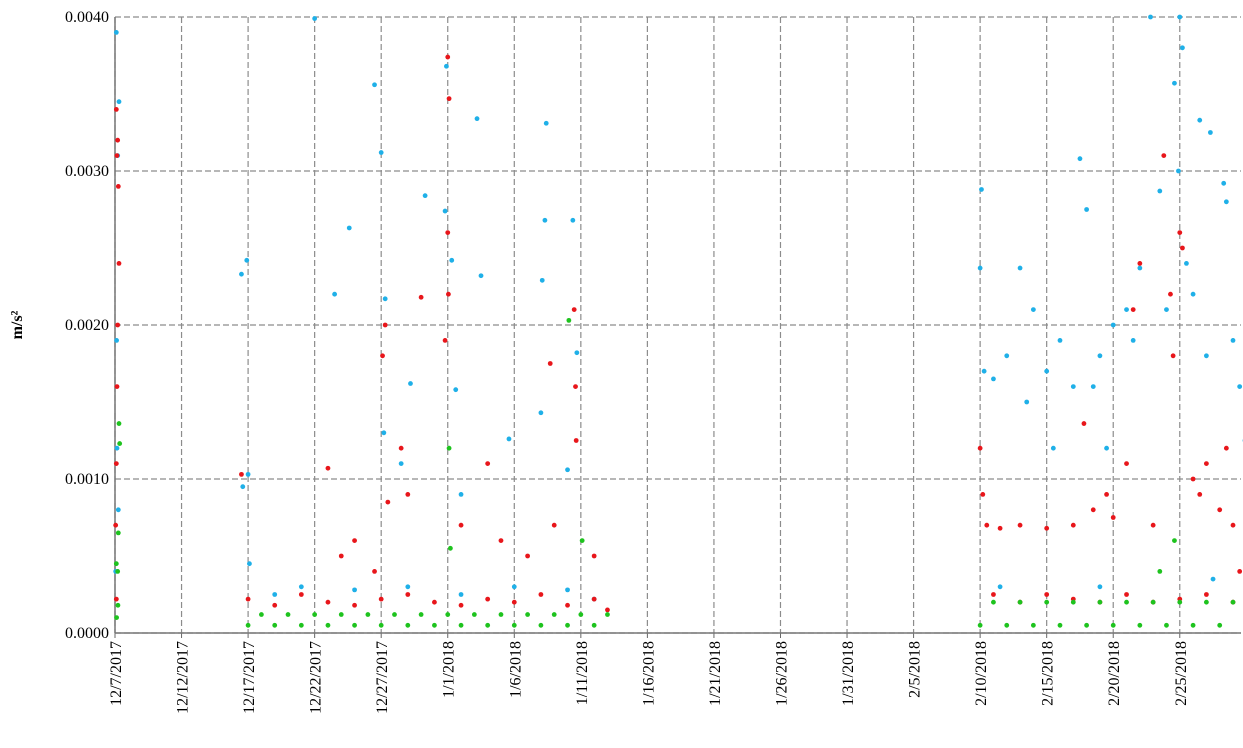  What do you see at coordinates (582, 673) in the screenshot?
I see `x-tick-label: 1/11/2018` at bounding box center [582, 673].